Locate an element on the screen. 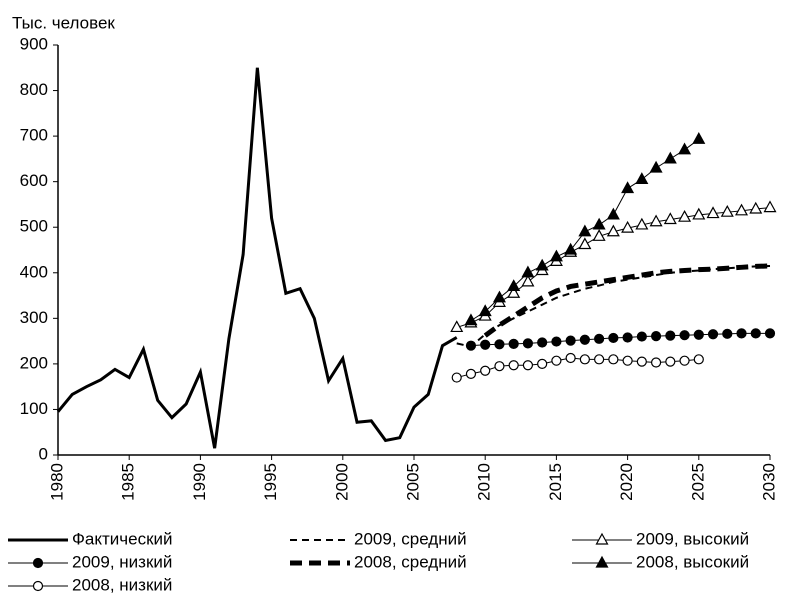 The height and width of the screenshot is (600, 785). x-tick-label: 2020 is located at coordinates (626, 482).